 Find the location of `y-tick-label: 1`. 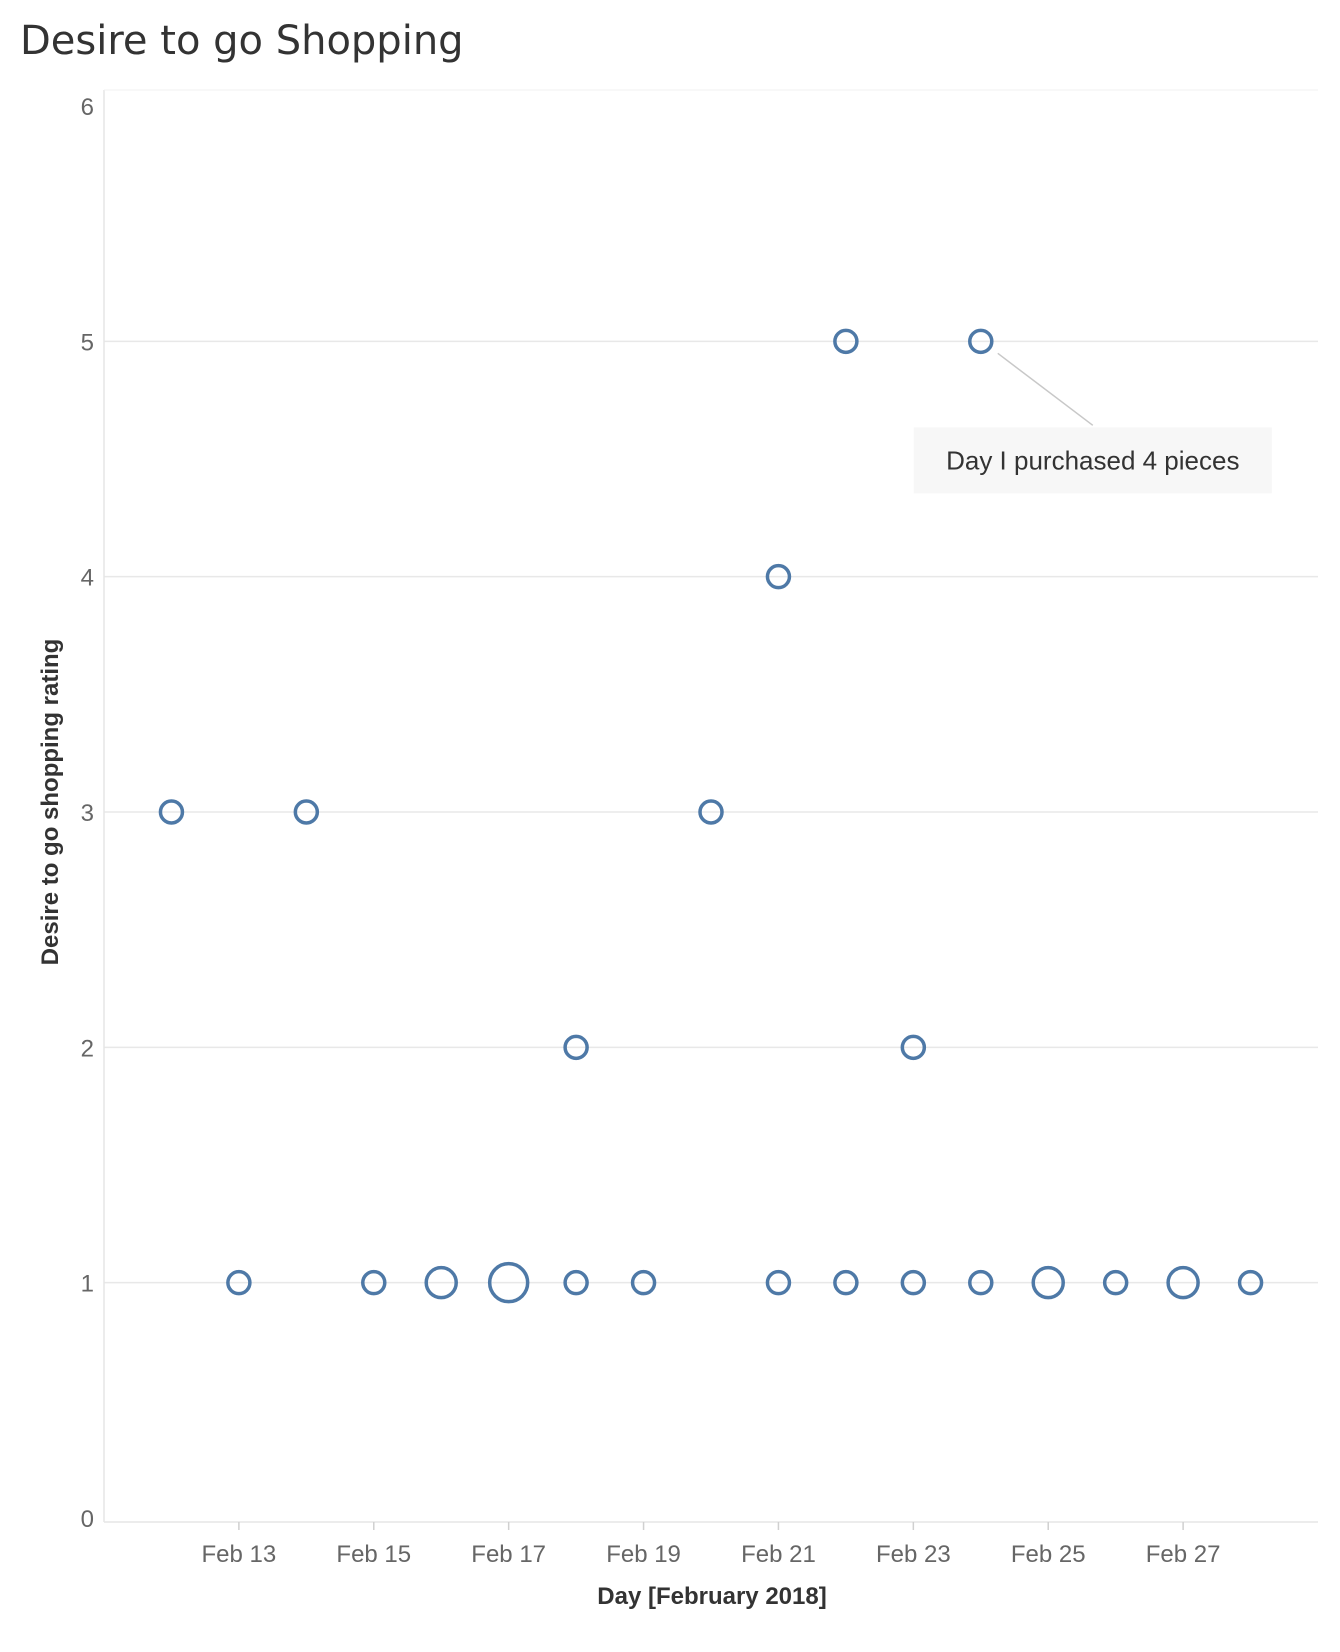

y-tick-label: 1 is located at coordinates (87, 1284).